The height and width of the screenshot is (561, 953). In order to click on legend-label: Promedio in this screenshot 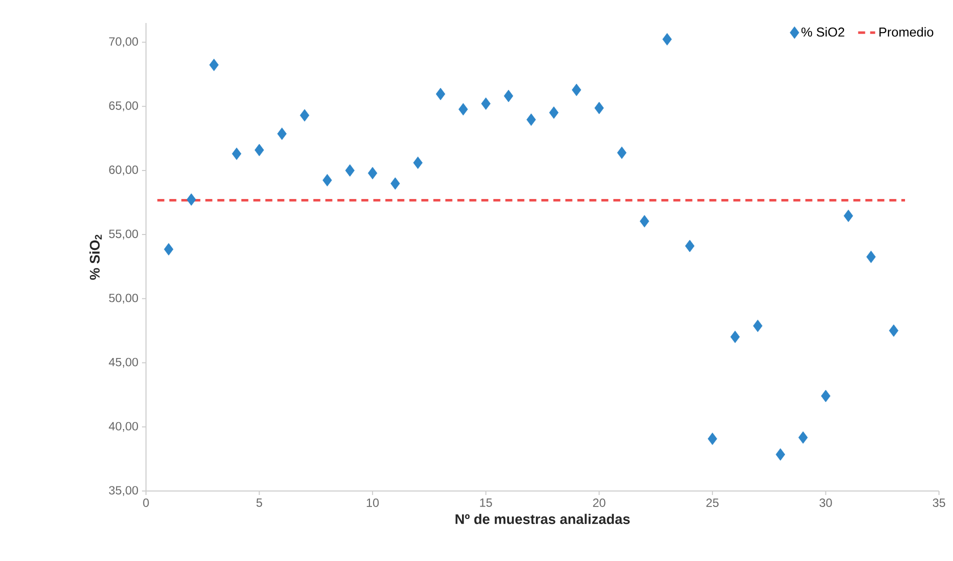, I will do `click(906, 32)`.